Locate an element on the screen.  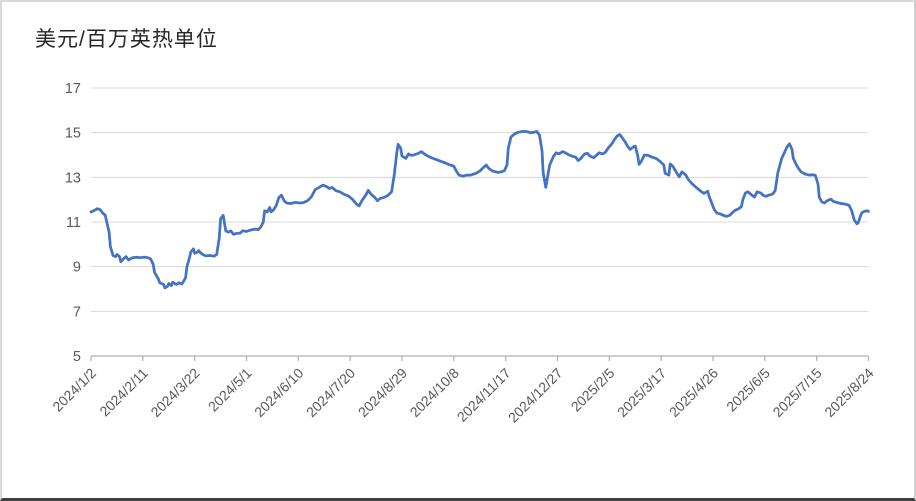
x-axis-label: 2025/4/26 is located at coordinates (694, 393).